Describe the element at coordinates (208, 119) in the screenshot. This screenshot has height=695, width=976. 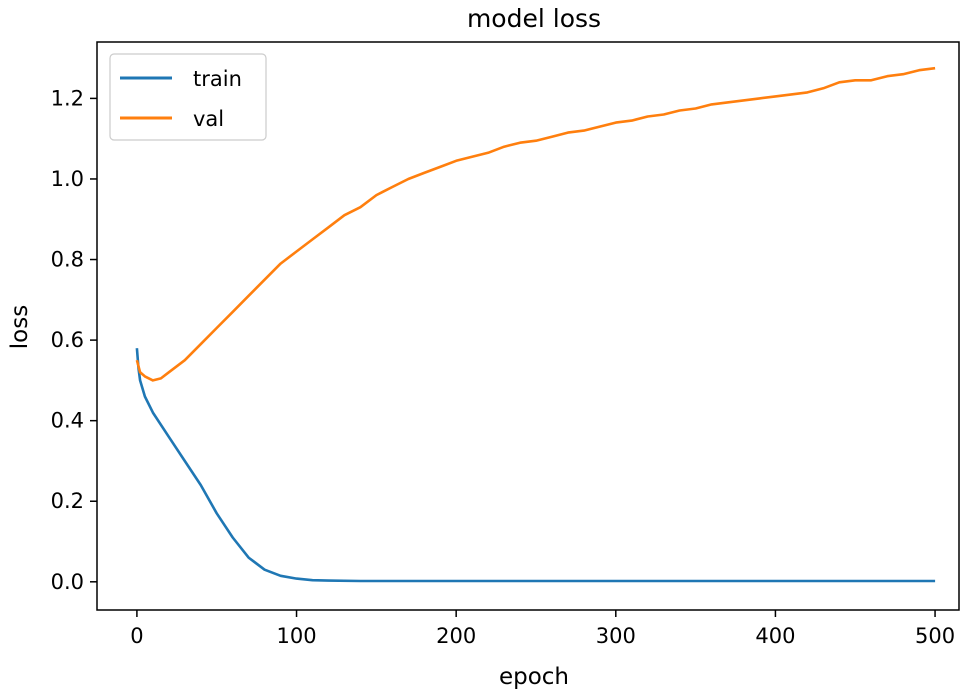
I see `legend-label-val: val` at that location.